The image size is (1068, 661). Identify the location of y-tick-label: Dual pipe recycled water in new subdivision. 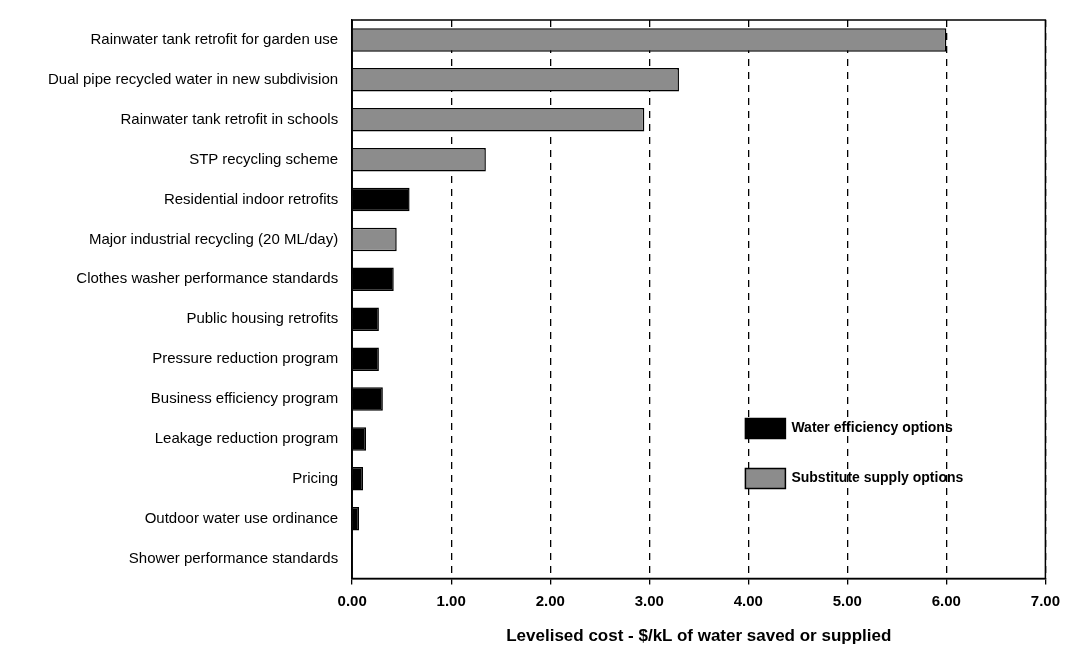
(193, 78).